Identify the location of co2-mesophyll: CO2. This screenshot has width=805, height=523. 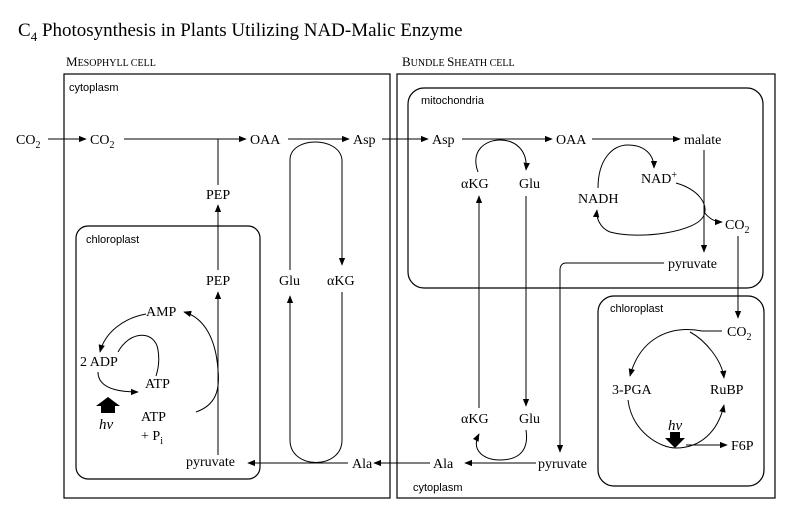
(102, 142).